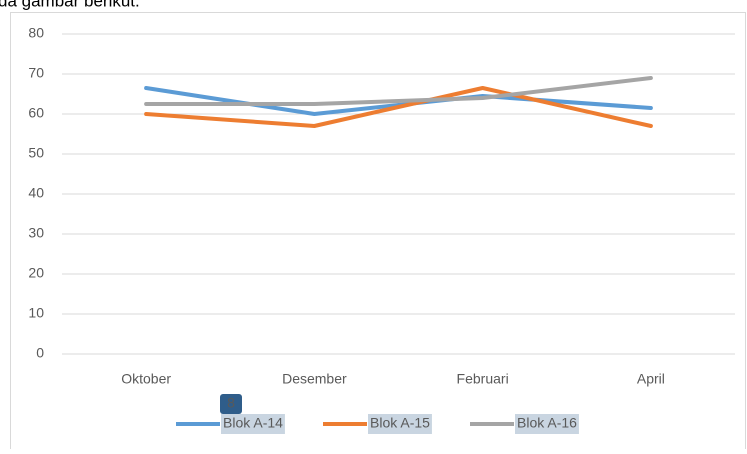 This screenshot has width=747, height=454. I want to click on y-tick-label: 30, so click(36, 233).